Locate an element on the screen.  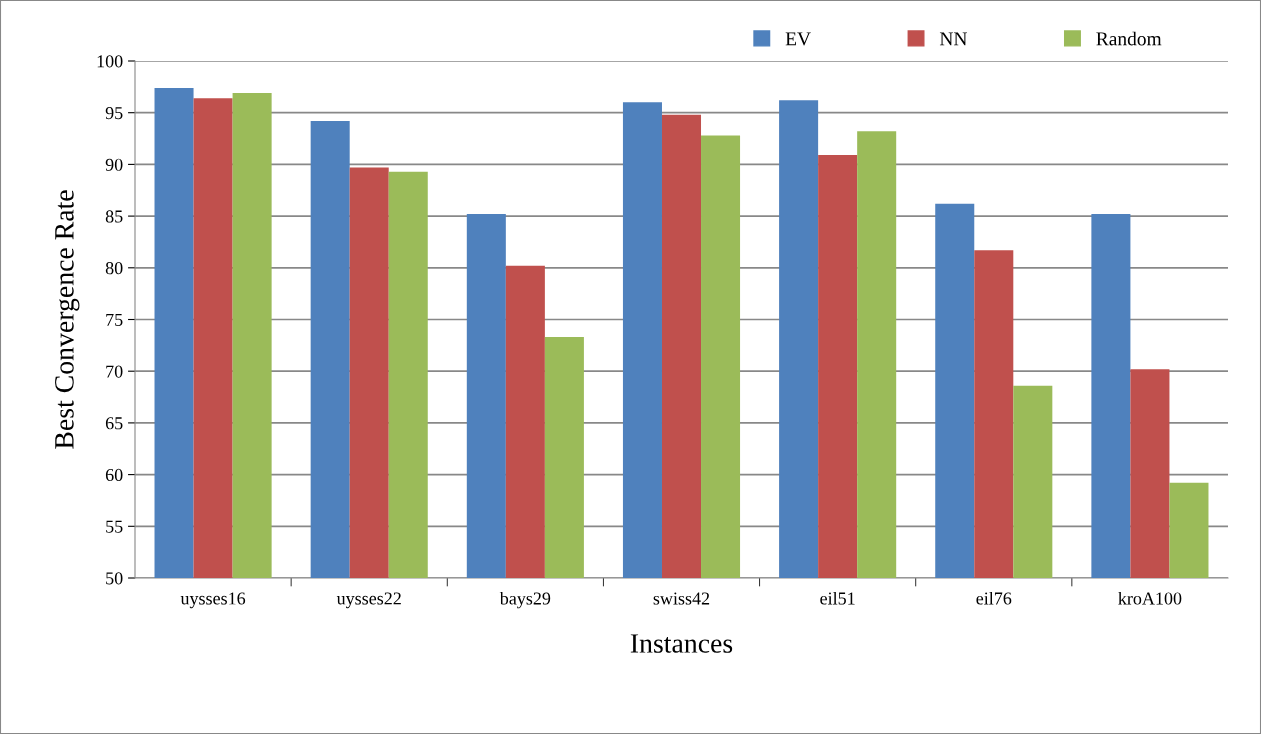
x-axis-title: Instances is located at coordinates (681, 643).